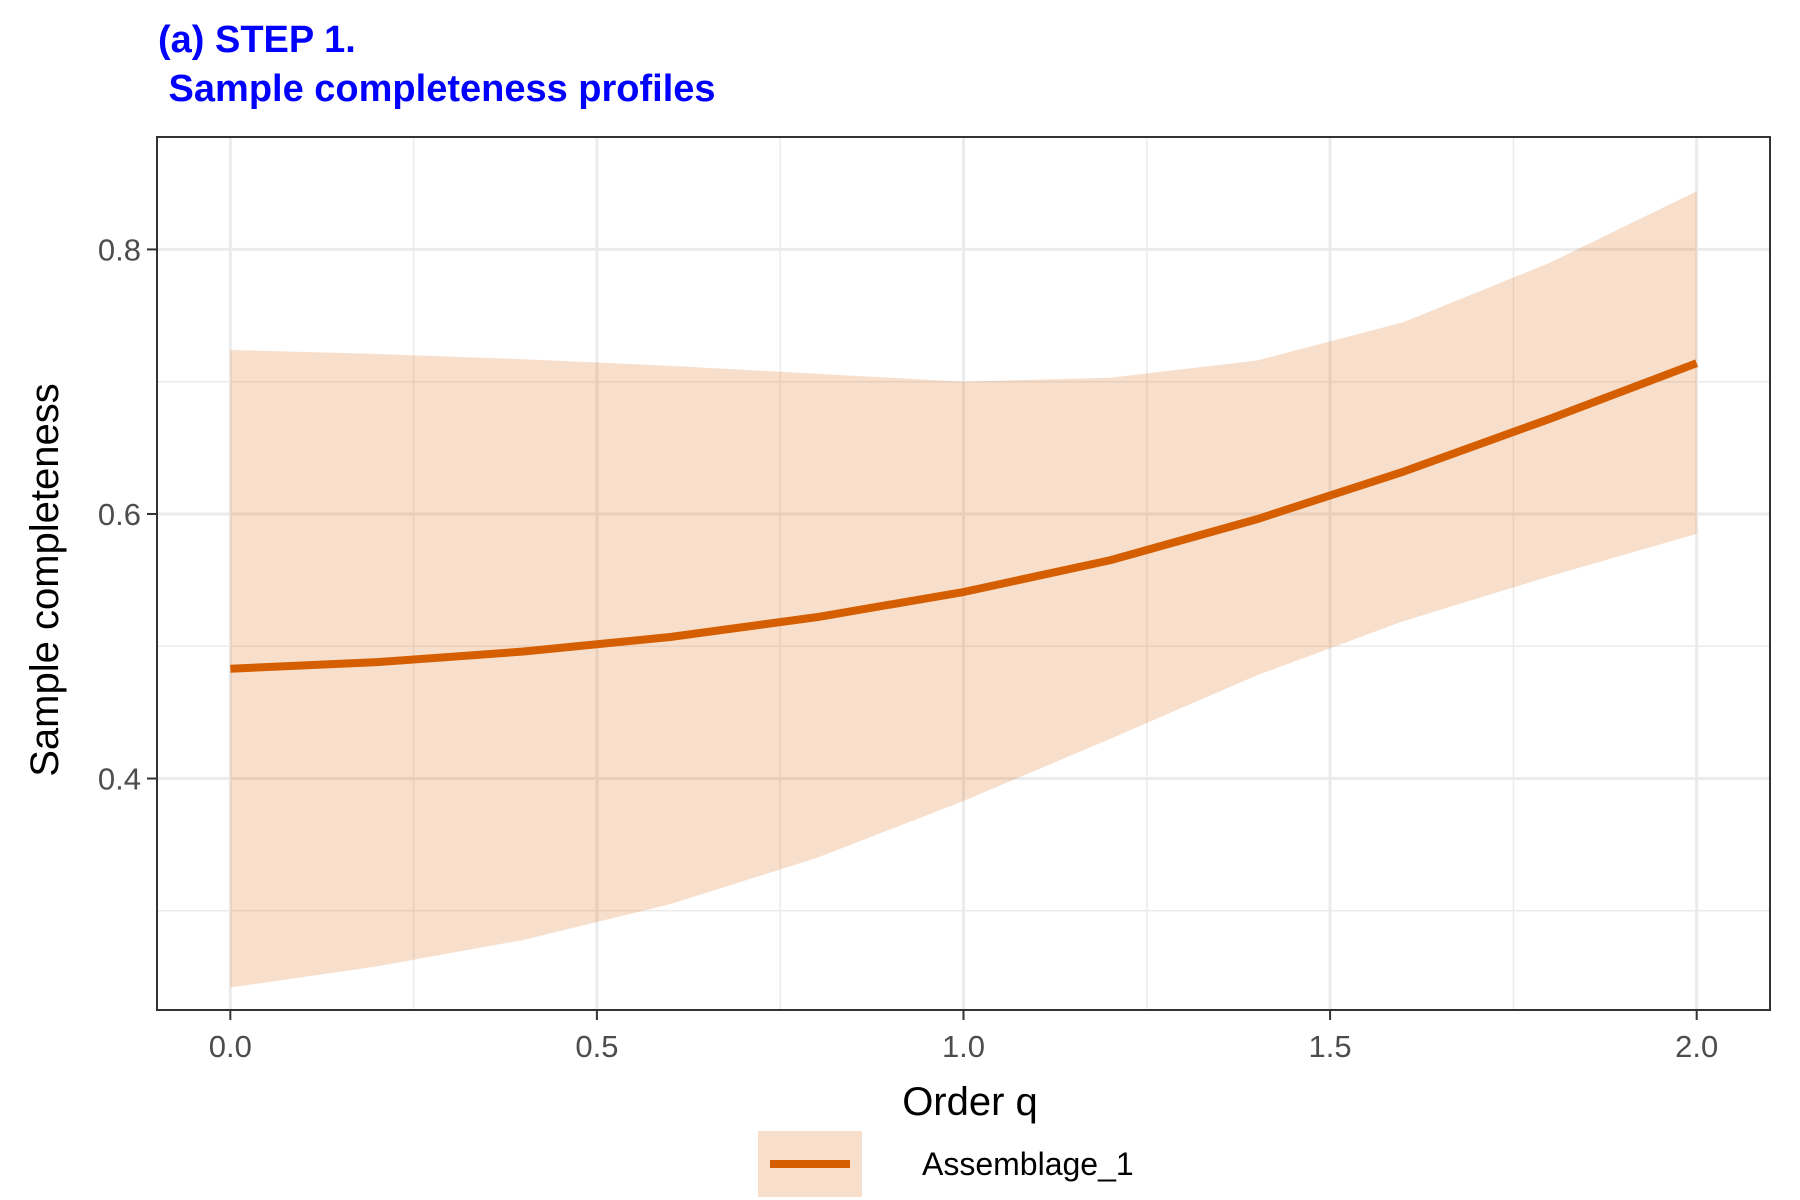  I want to click on legend: Assemblage_1, so click(946, 1164).